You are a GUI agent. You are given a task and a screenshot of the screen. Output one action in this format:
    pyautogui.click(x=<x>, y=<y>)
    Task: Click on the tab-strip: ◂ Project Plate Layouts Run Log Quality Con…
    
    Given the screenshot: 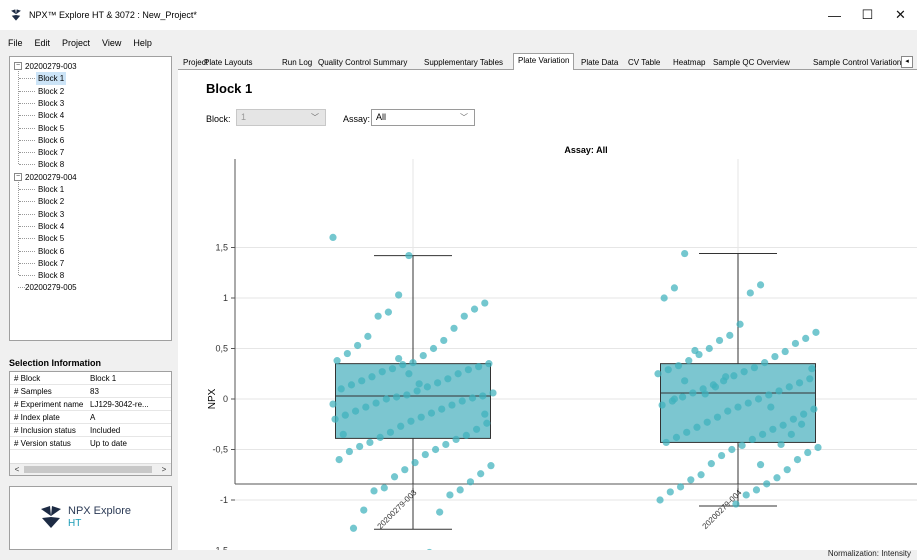 What is the action you would take?
    pyautogui.click(x=547, y=62)
    